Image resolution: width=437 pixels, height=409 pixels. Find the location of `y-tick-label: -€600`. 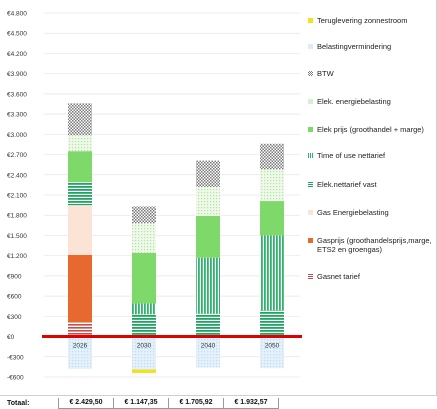

y-tick-label: -€600 is located at coordinates (15, 378).